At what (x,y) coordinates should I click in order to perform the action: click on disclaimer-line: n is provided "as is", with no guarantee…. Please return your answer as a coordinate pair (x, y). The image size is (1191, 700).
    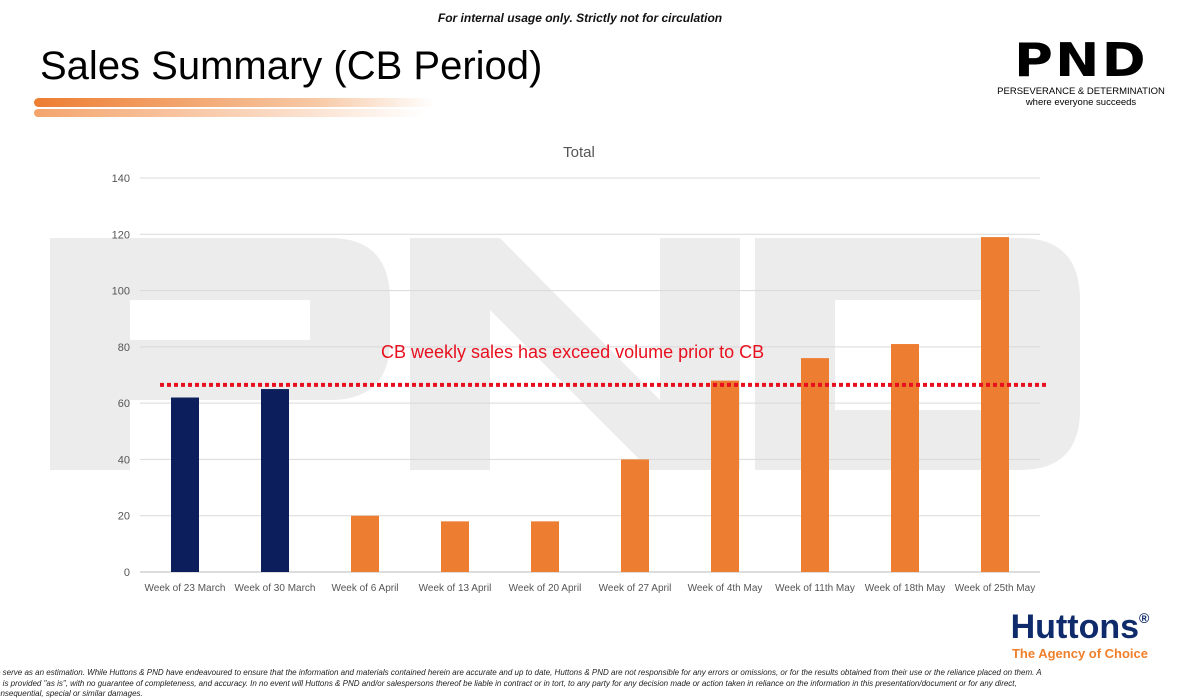
    Looking at the image, I should click on (508, 683).